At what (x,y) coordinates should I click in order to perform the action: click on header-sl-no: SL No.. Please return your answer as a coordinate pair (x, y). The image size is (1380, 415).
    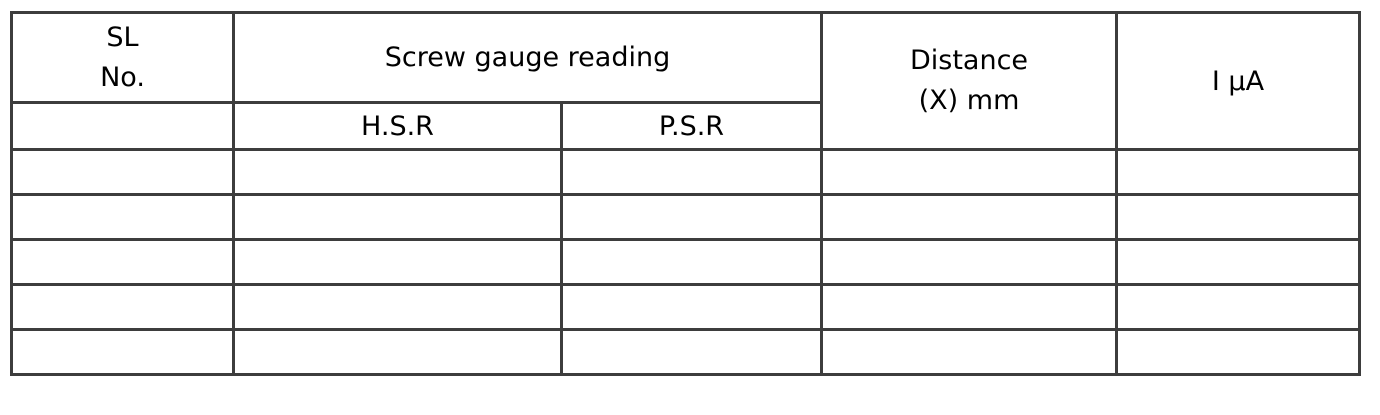
    Looking at the image, I should click on (122, 57).